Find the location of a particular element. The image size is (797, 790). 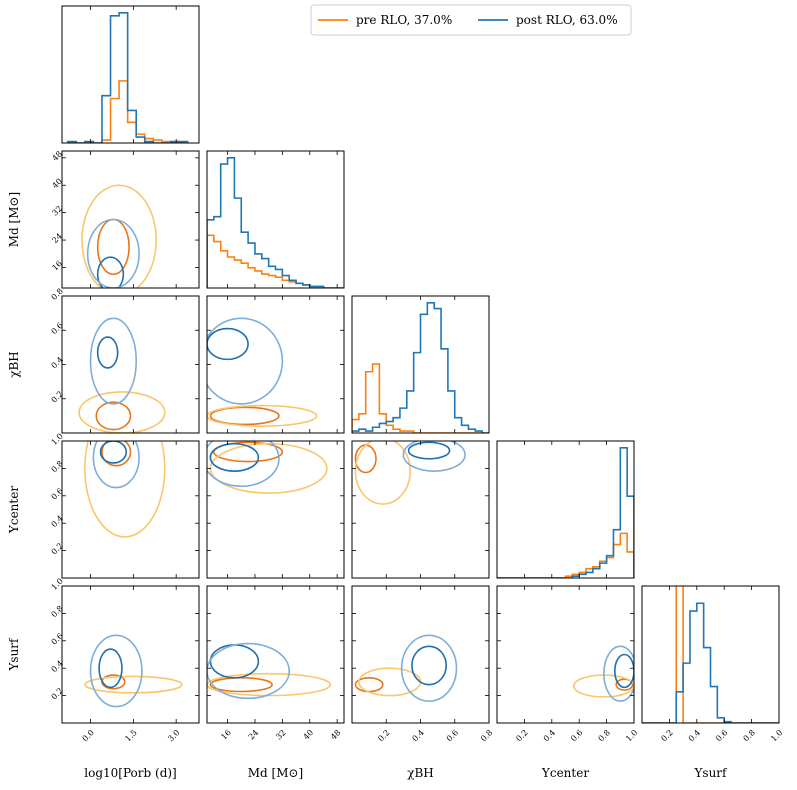

legend-label: pre RLO, 37.0% is located at coordinates (404, 20).